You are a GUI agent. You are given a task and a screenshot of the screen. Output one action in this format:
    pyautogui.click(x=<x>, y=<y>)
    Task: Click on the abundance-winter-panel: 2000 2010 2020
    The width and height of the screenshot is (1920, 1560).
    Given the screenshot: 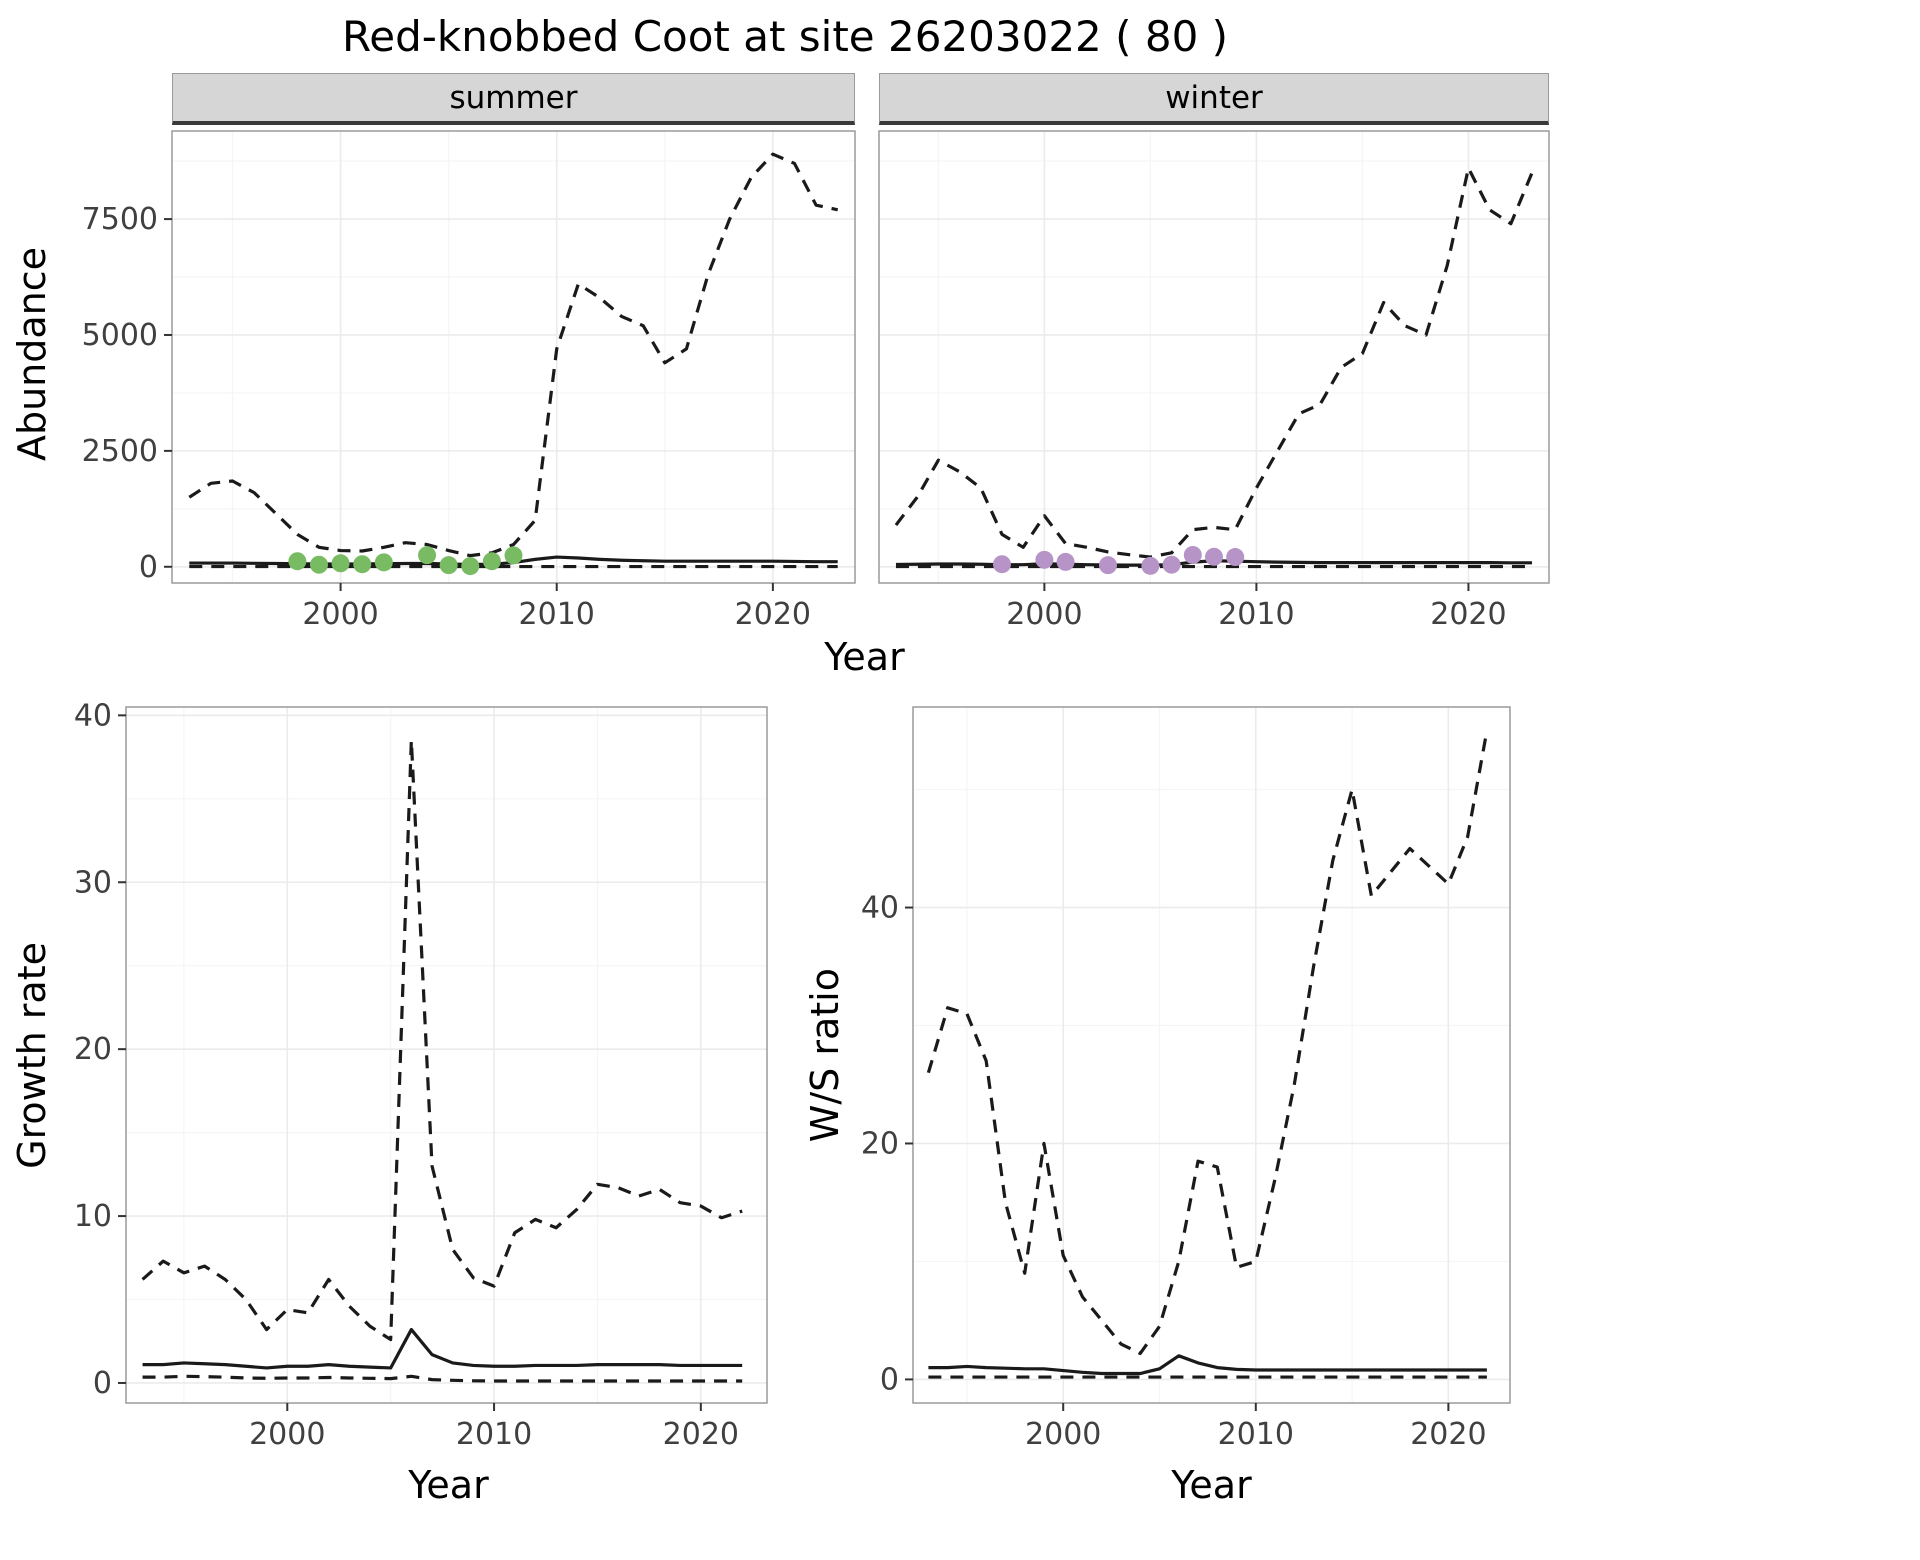 What is the action you would take?
    pyautogui.click(x=1217, y=380)
    